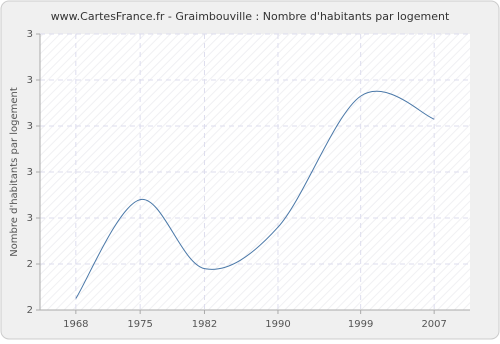  Describe the element at coordinates (433, 324) in the screenshot. I see `x-tick-label: 2007` at that location.